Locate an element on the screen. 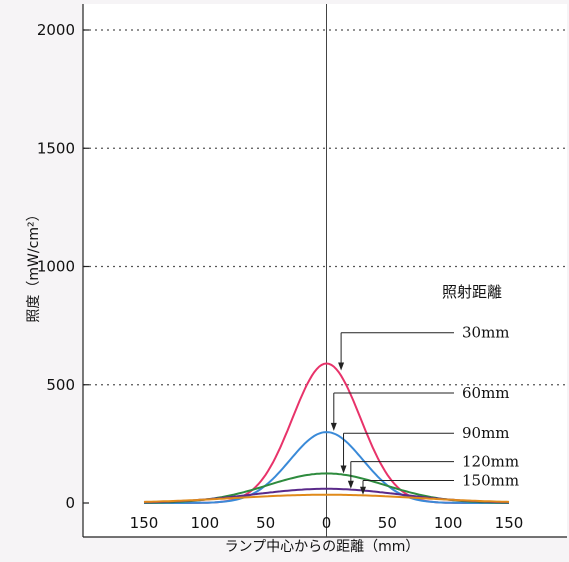  y-tick-label: 0 is located at coordinates (70, 503).